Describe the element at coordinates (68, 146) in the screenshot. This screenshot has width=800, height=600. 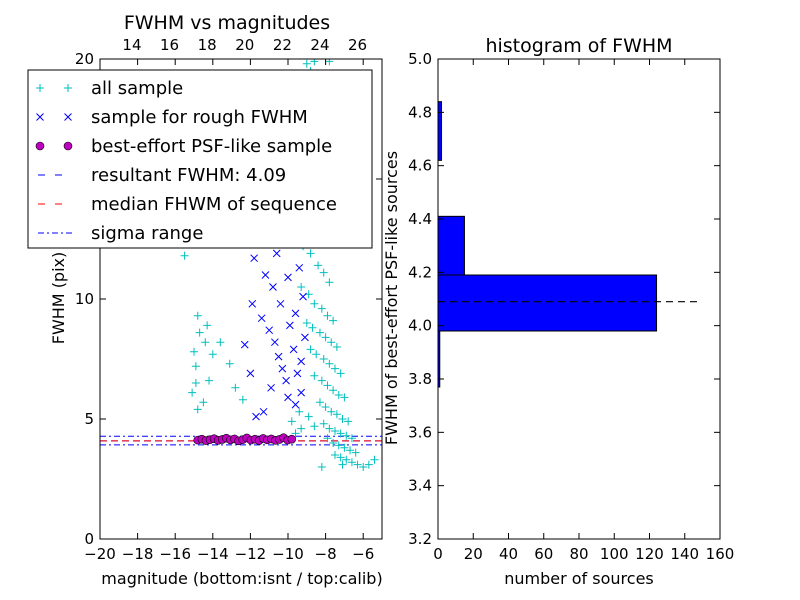
I see `legend-marker-circle` at that location.